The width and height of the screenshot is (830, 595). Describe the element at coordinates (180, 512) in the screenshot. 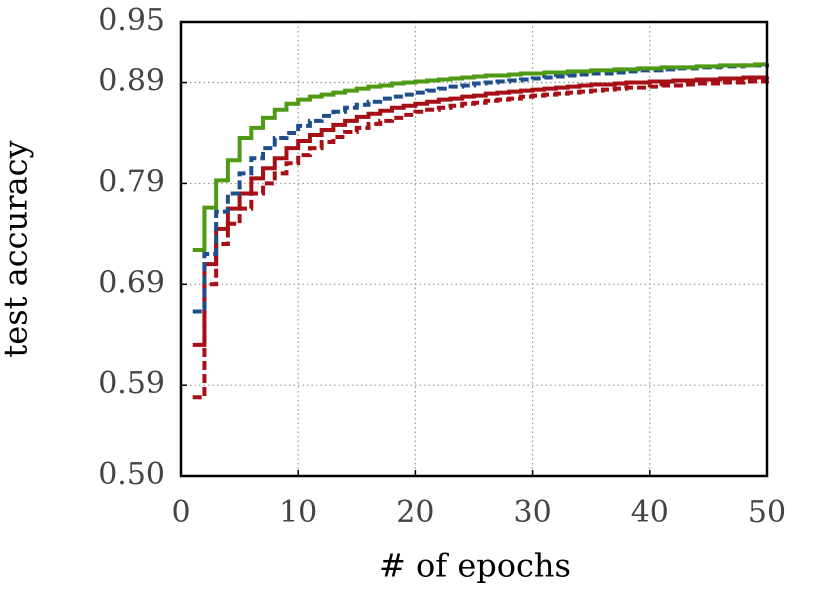

I see `x-tick-label: 0` at that location.